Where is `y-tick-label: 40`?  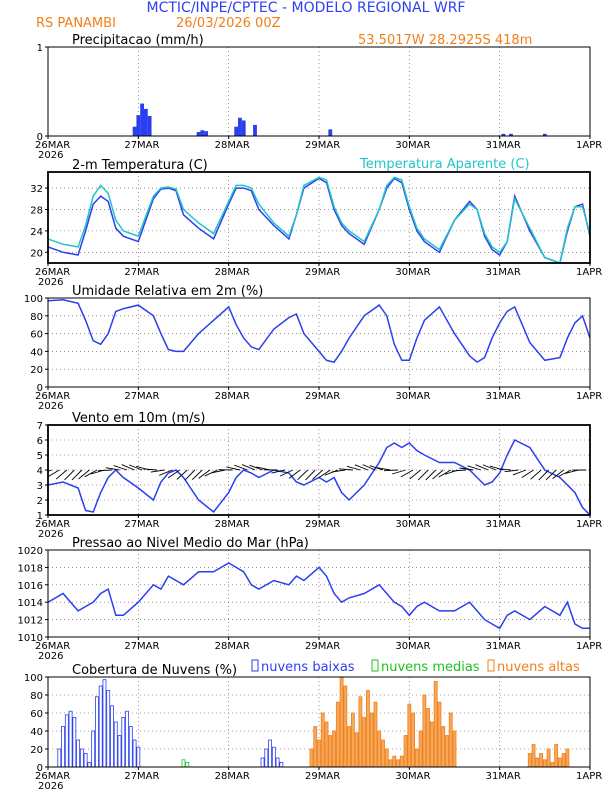
y-tick-label: 40 is located at coordinates (36, 732).